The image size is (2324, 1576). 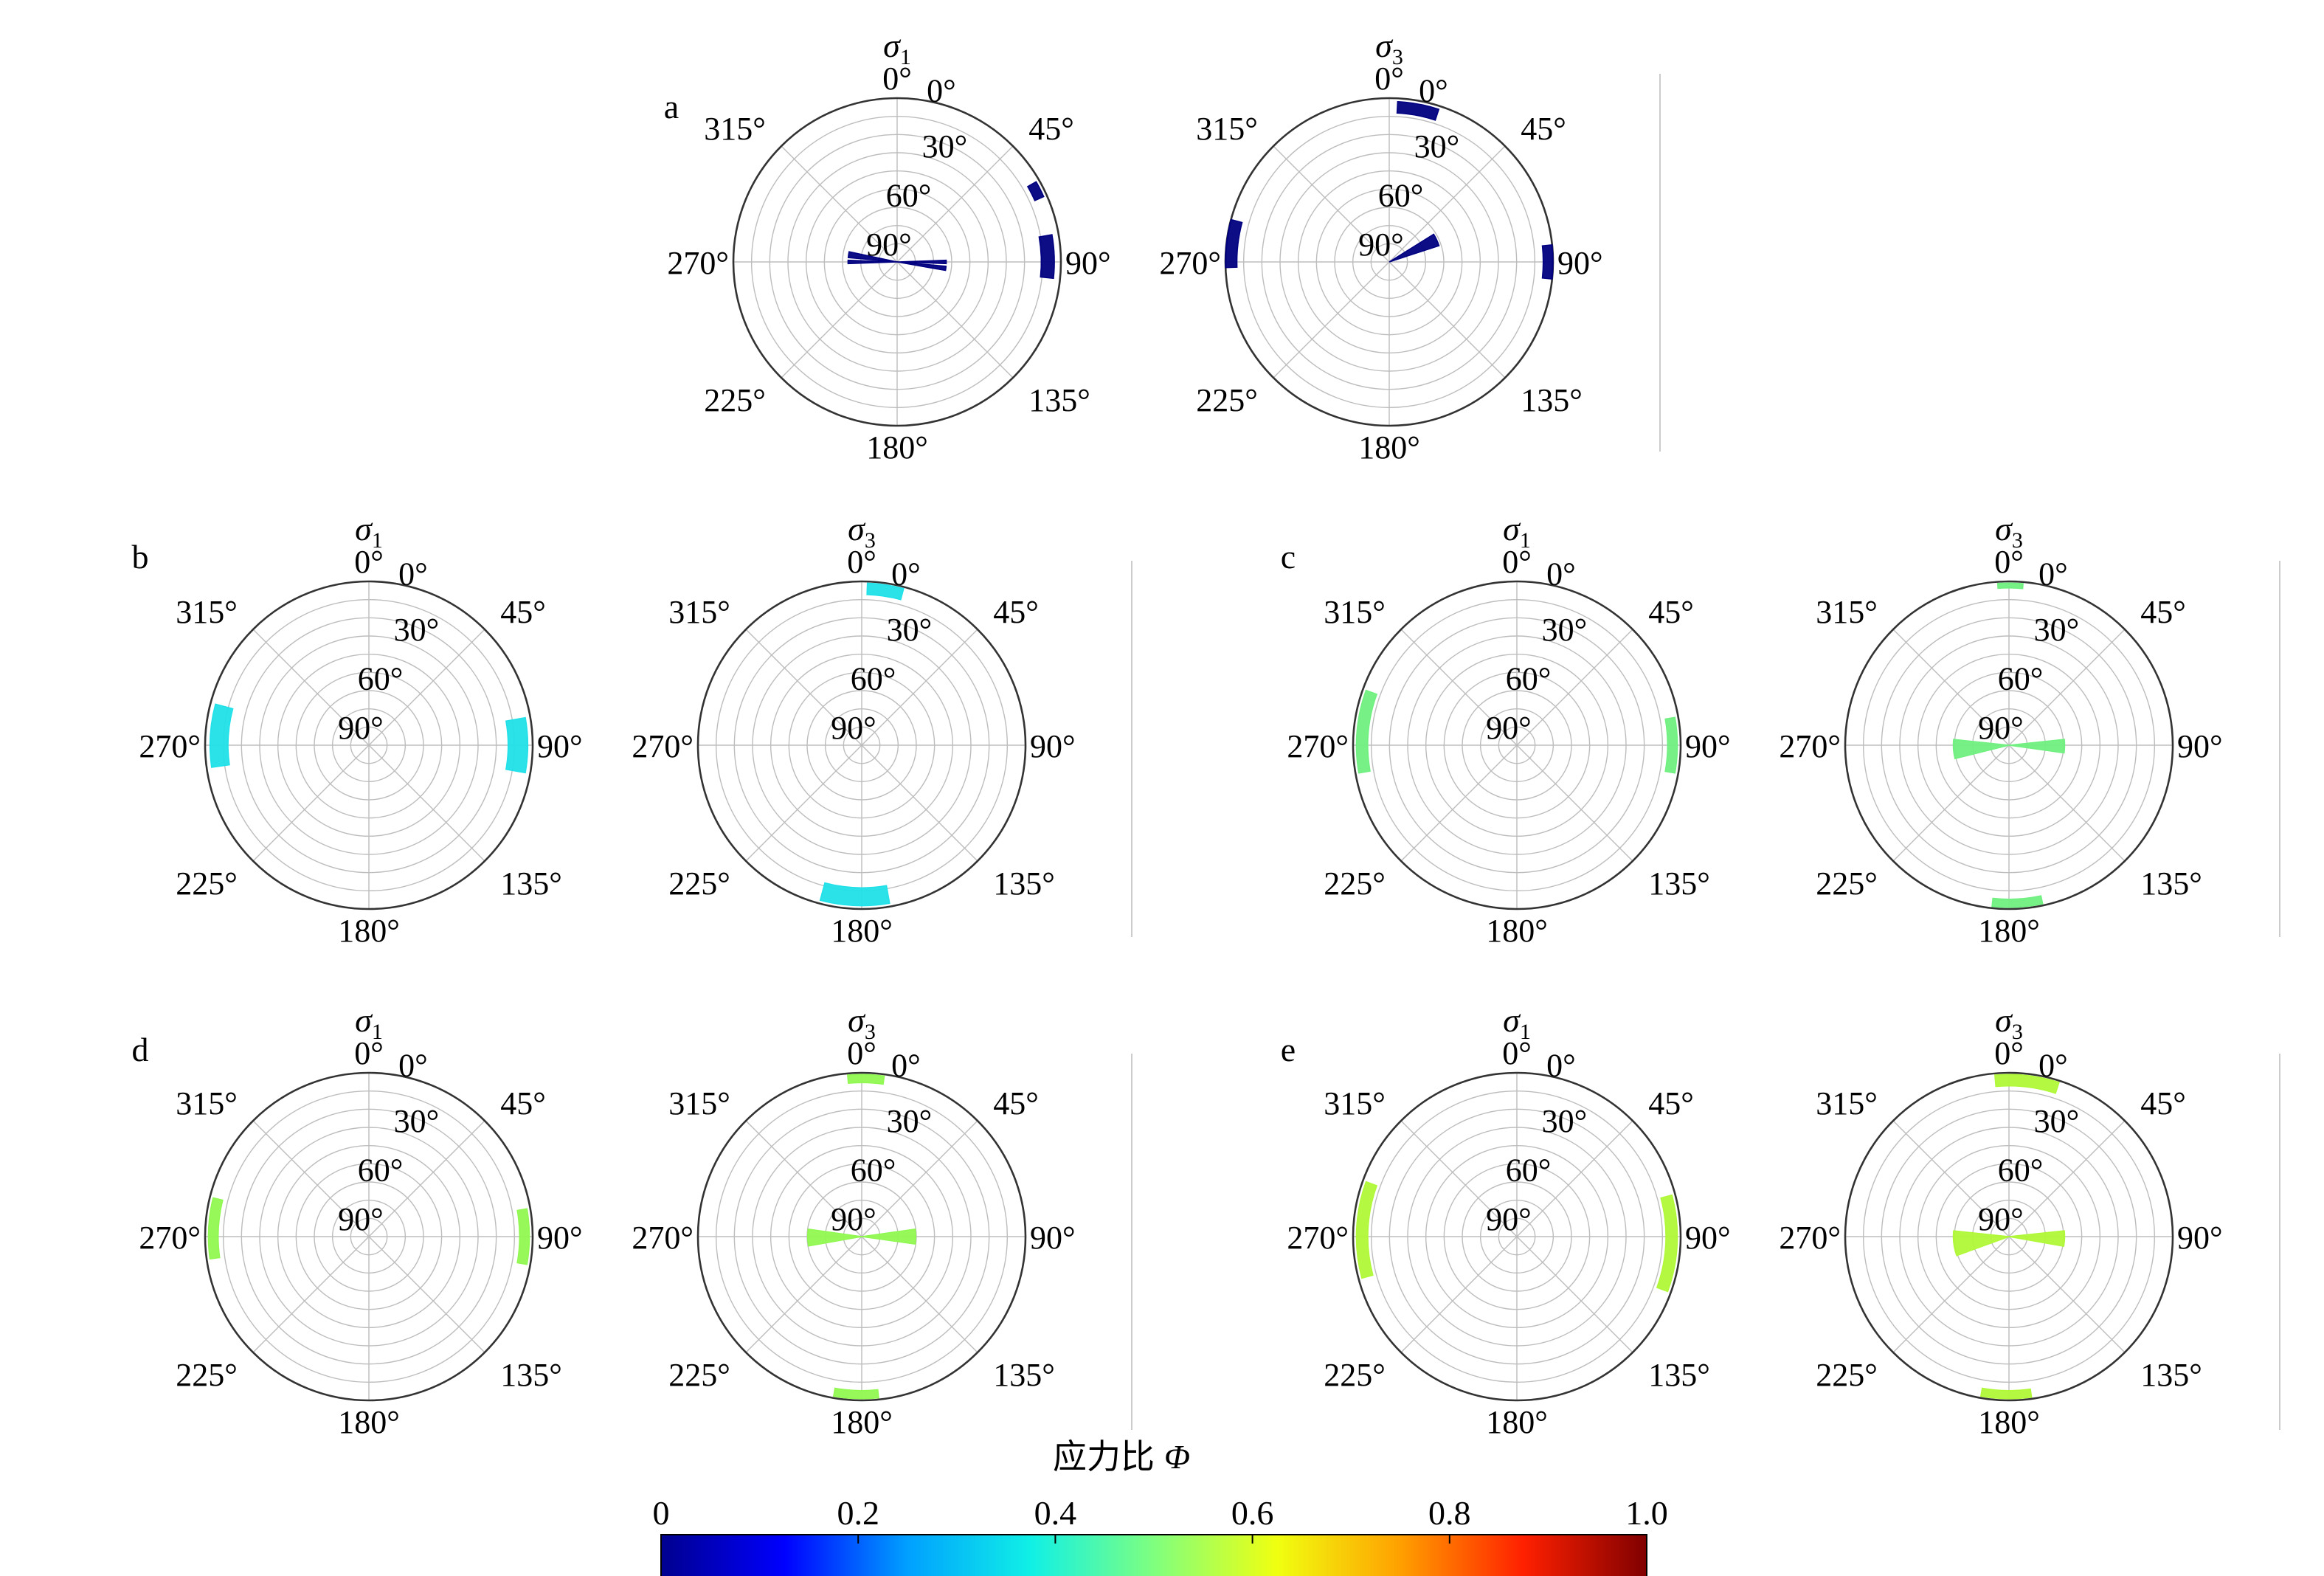 I want to click on colorbar: 应力比 Φ 0 0.2 0.4 0.6 0.8 1.0, so click(x=1160, y=1507).